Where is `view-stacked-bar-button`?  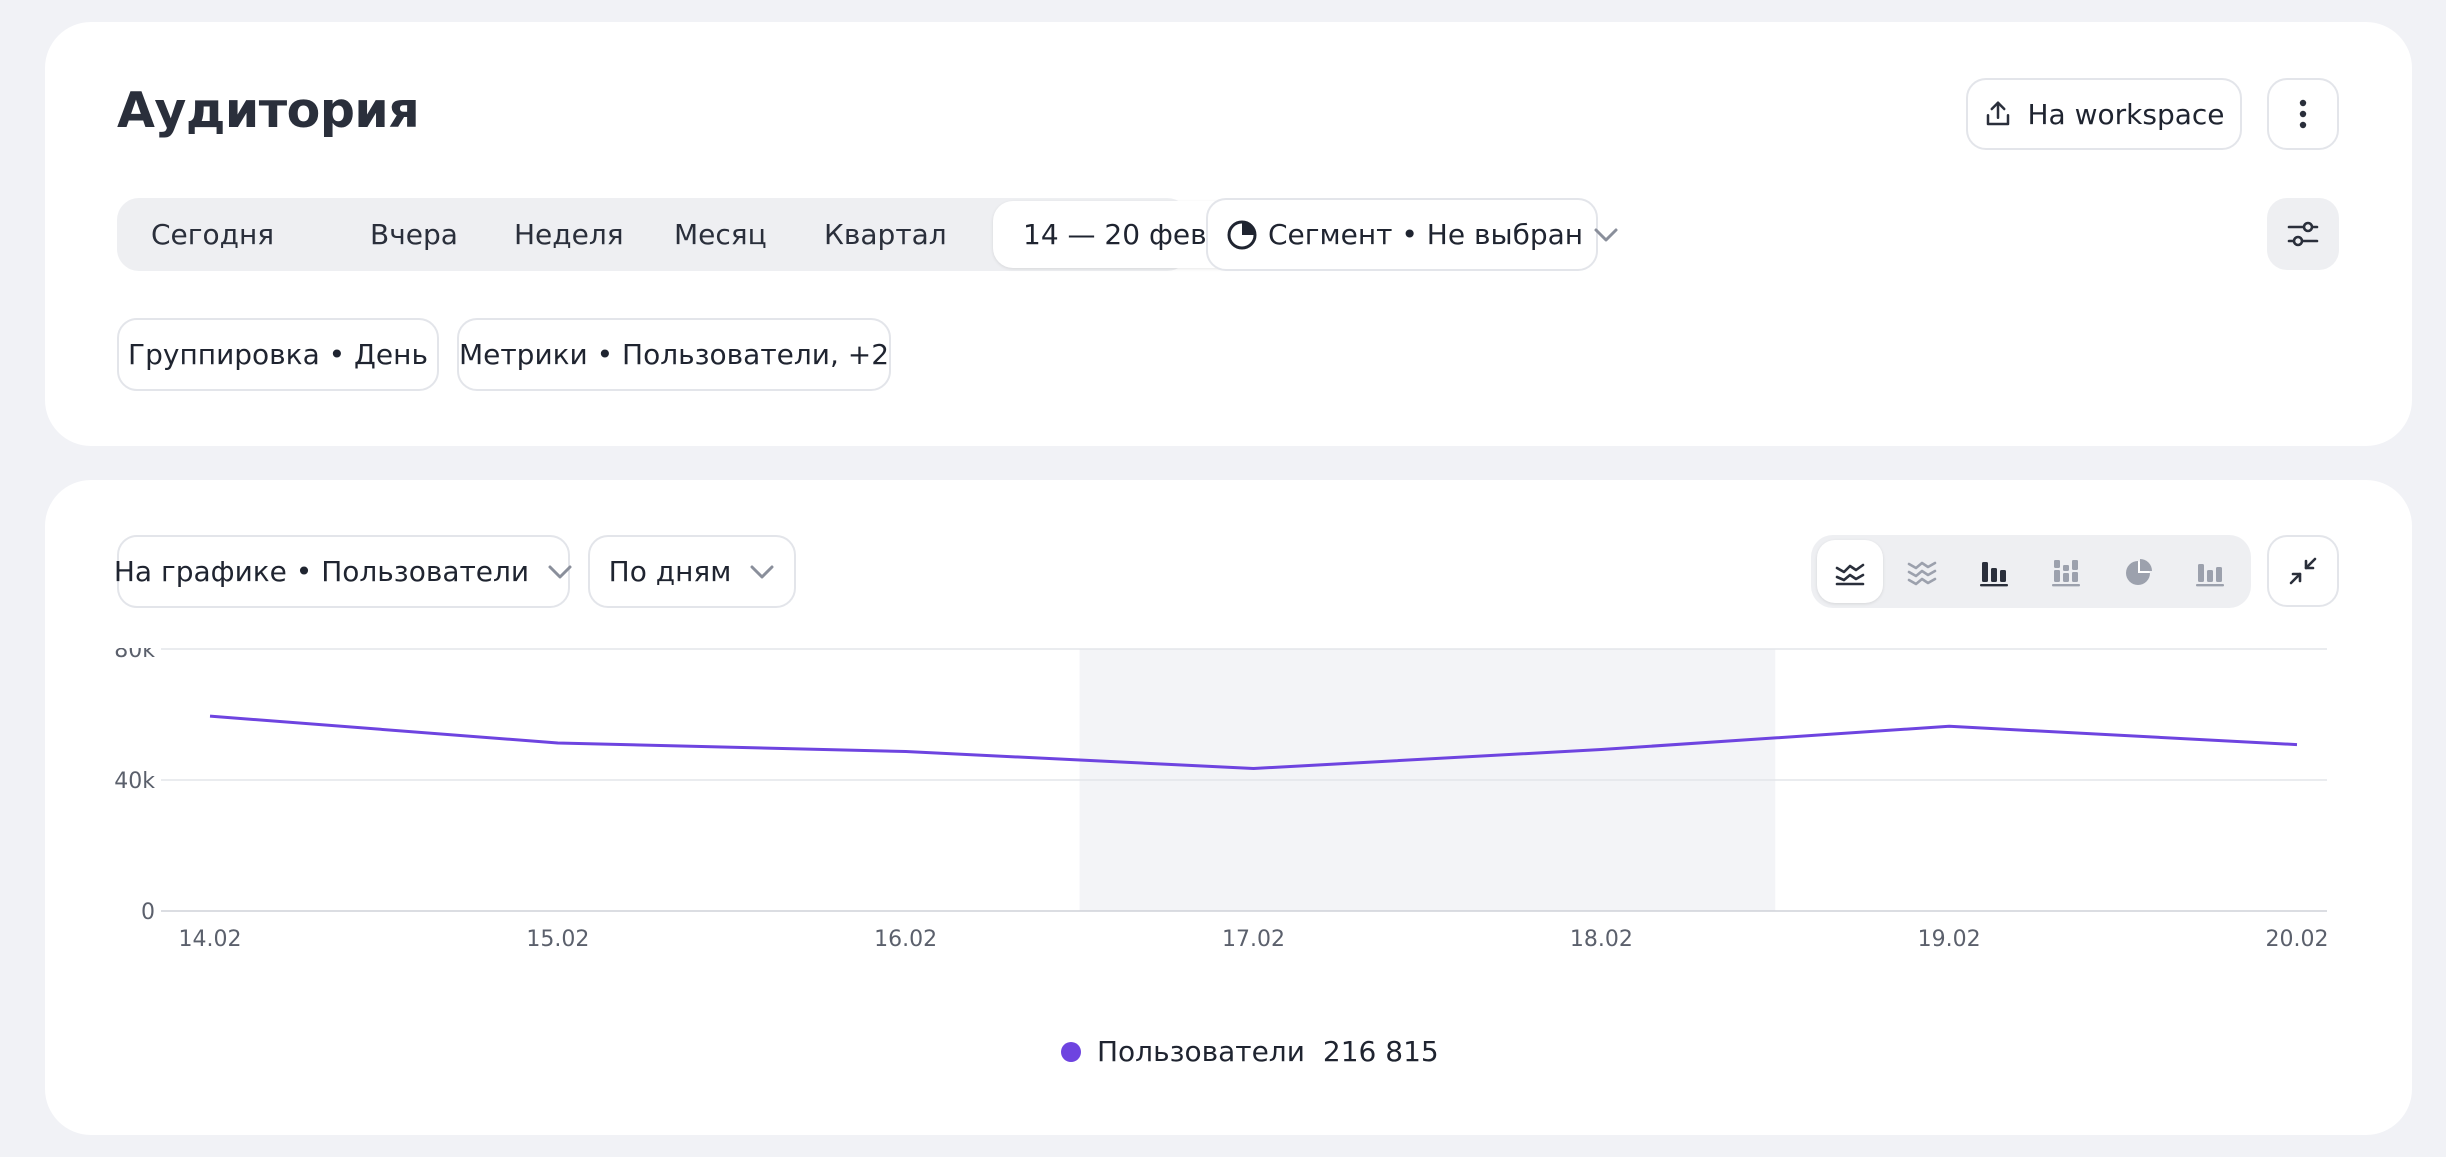 view-stacked-bar-button is located at coordinates (2066, 571).